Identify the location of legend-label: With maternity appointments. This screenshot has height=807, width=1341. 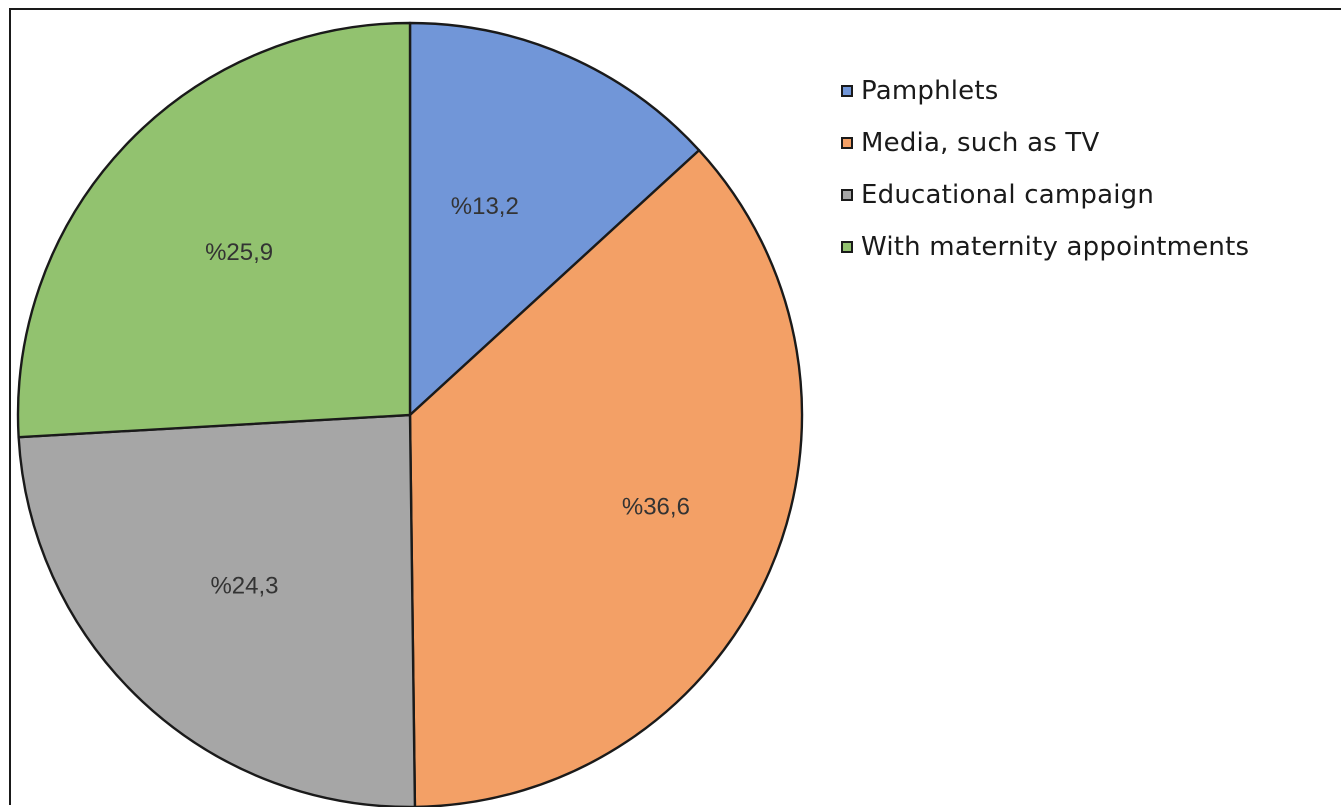
(1055, 247).